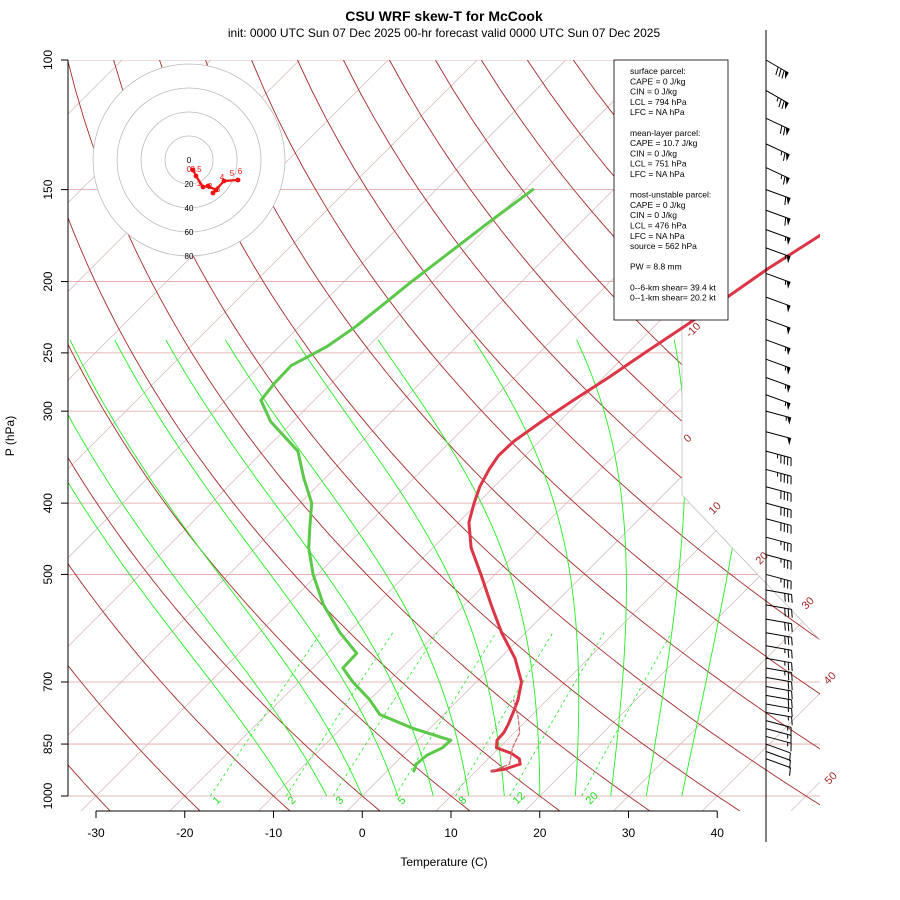  What do you see at coordinates (189, 184) in the screenshot?
I see `hodograph-ring-label-20: 20` at bounding box center [189, 184].